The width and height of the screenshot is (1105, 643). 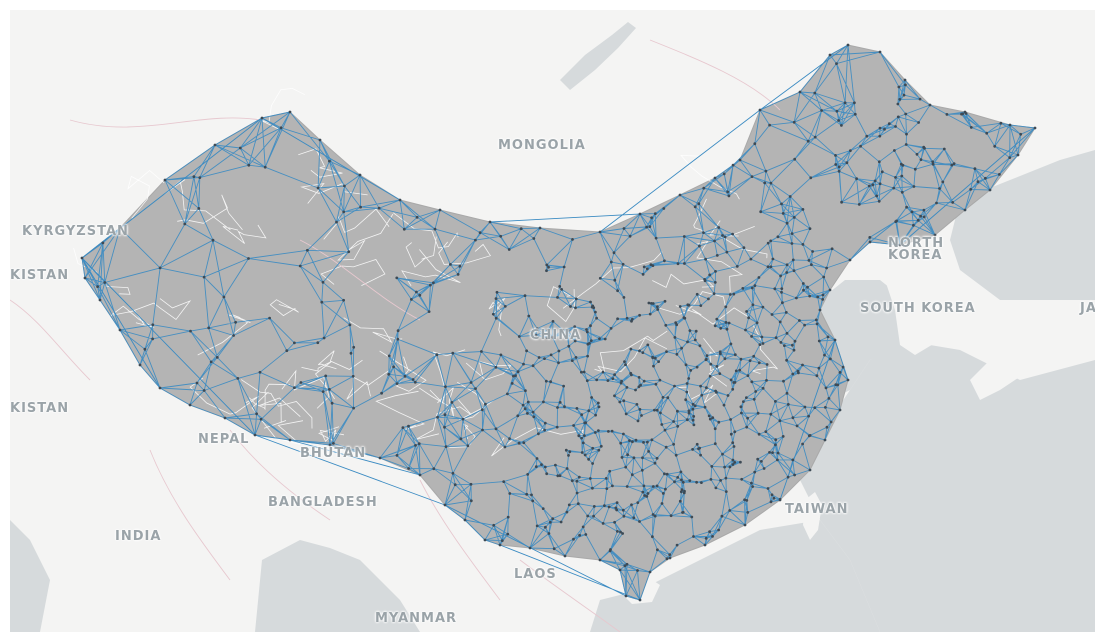 What do you see at coordinates (1087, 308) in the screenshot?
I see `label-japan-partial: JA` at bounding box center [1087, 308].